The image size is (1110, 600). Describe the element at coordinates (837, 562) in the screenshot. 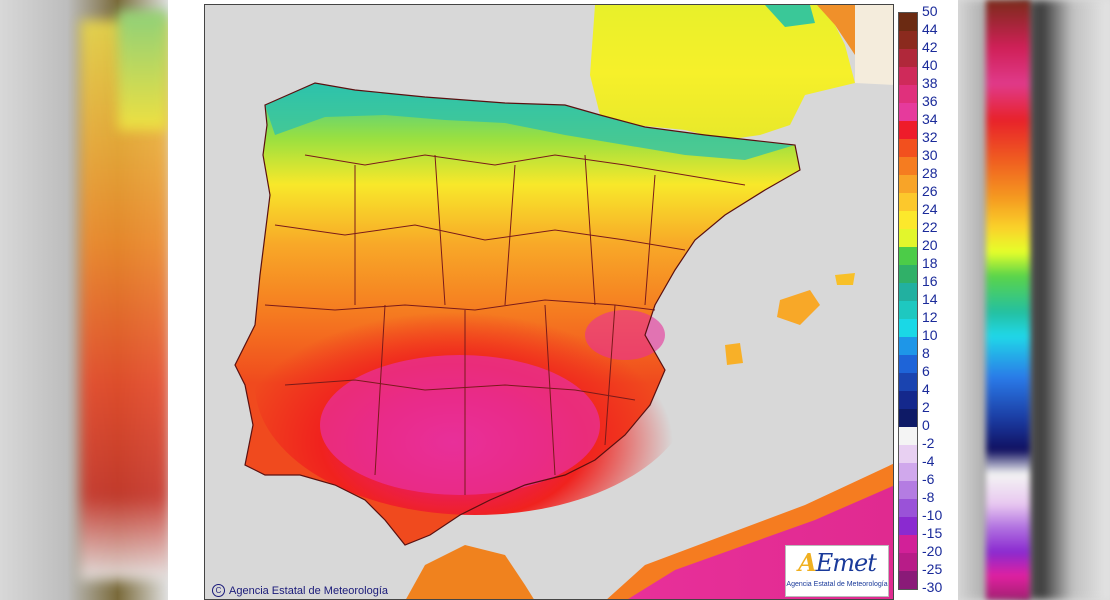

I see `logo-word: AEmet` at that location.